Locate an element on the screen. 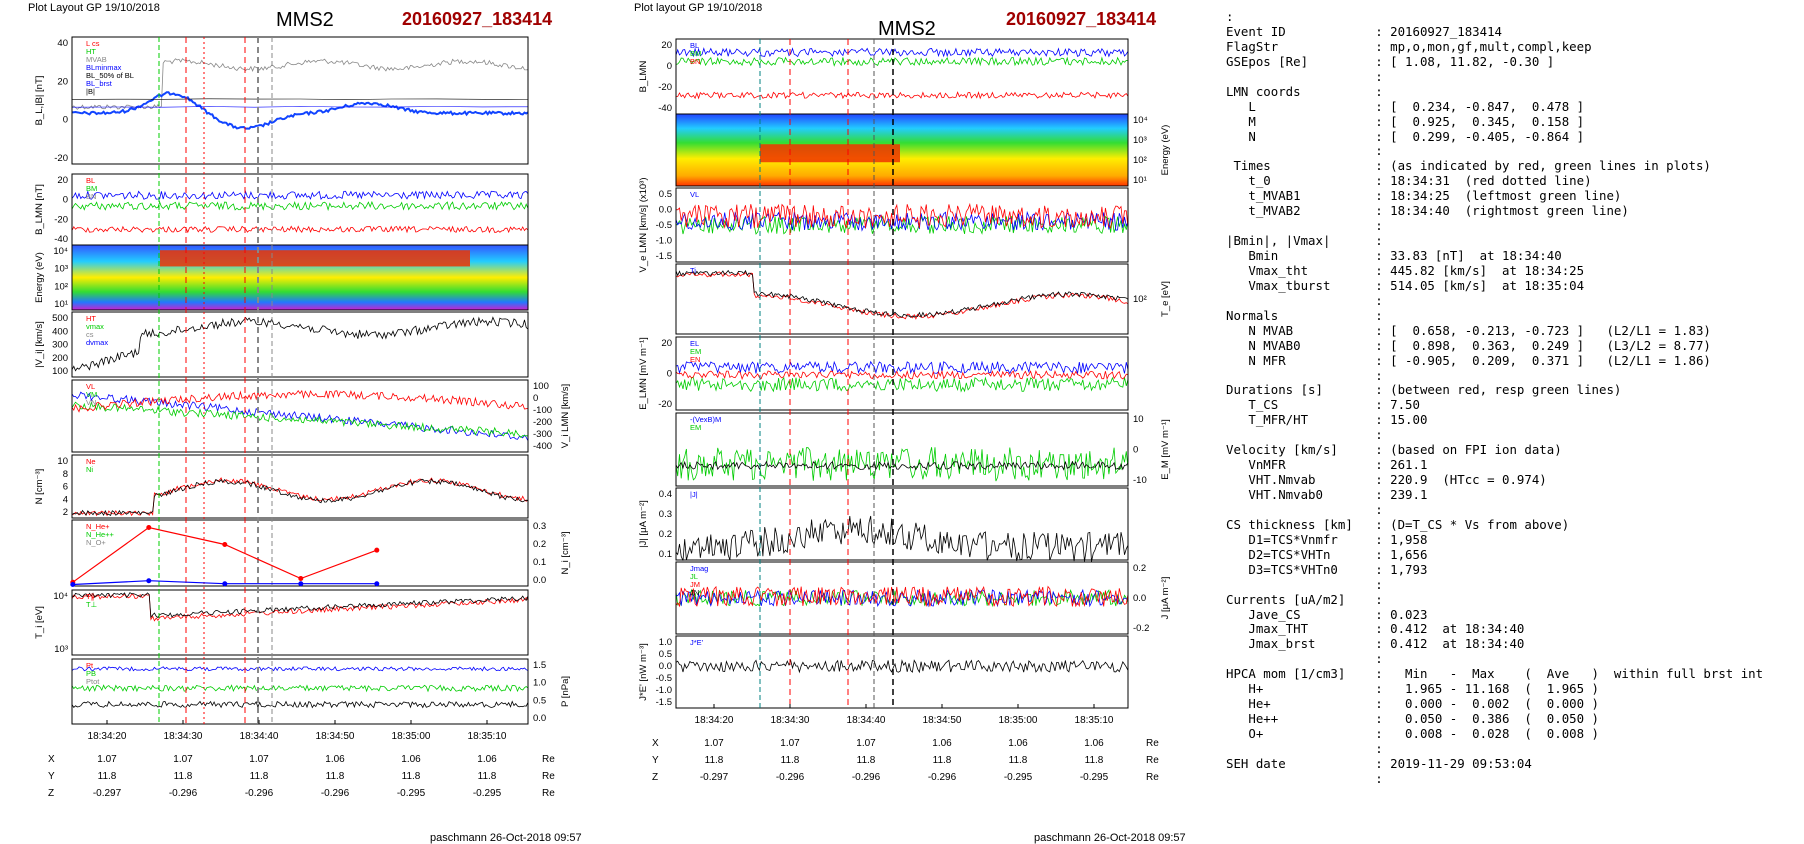 The width and height of the screenshot is (1804, 844). legend-entry: Pt is located at coordinates (90, 665).